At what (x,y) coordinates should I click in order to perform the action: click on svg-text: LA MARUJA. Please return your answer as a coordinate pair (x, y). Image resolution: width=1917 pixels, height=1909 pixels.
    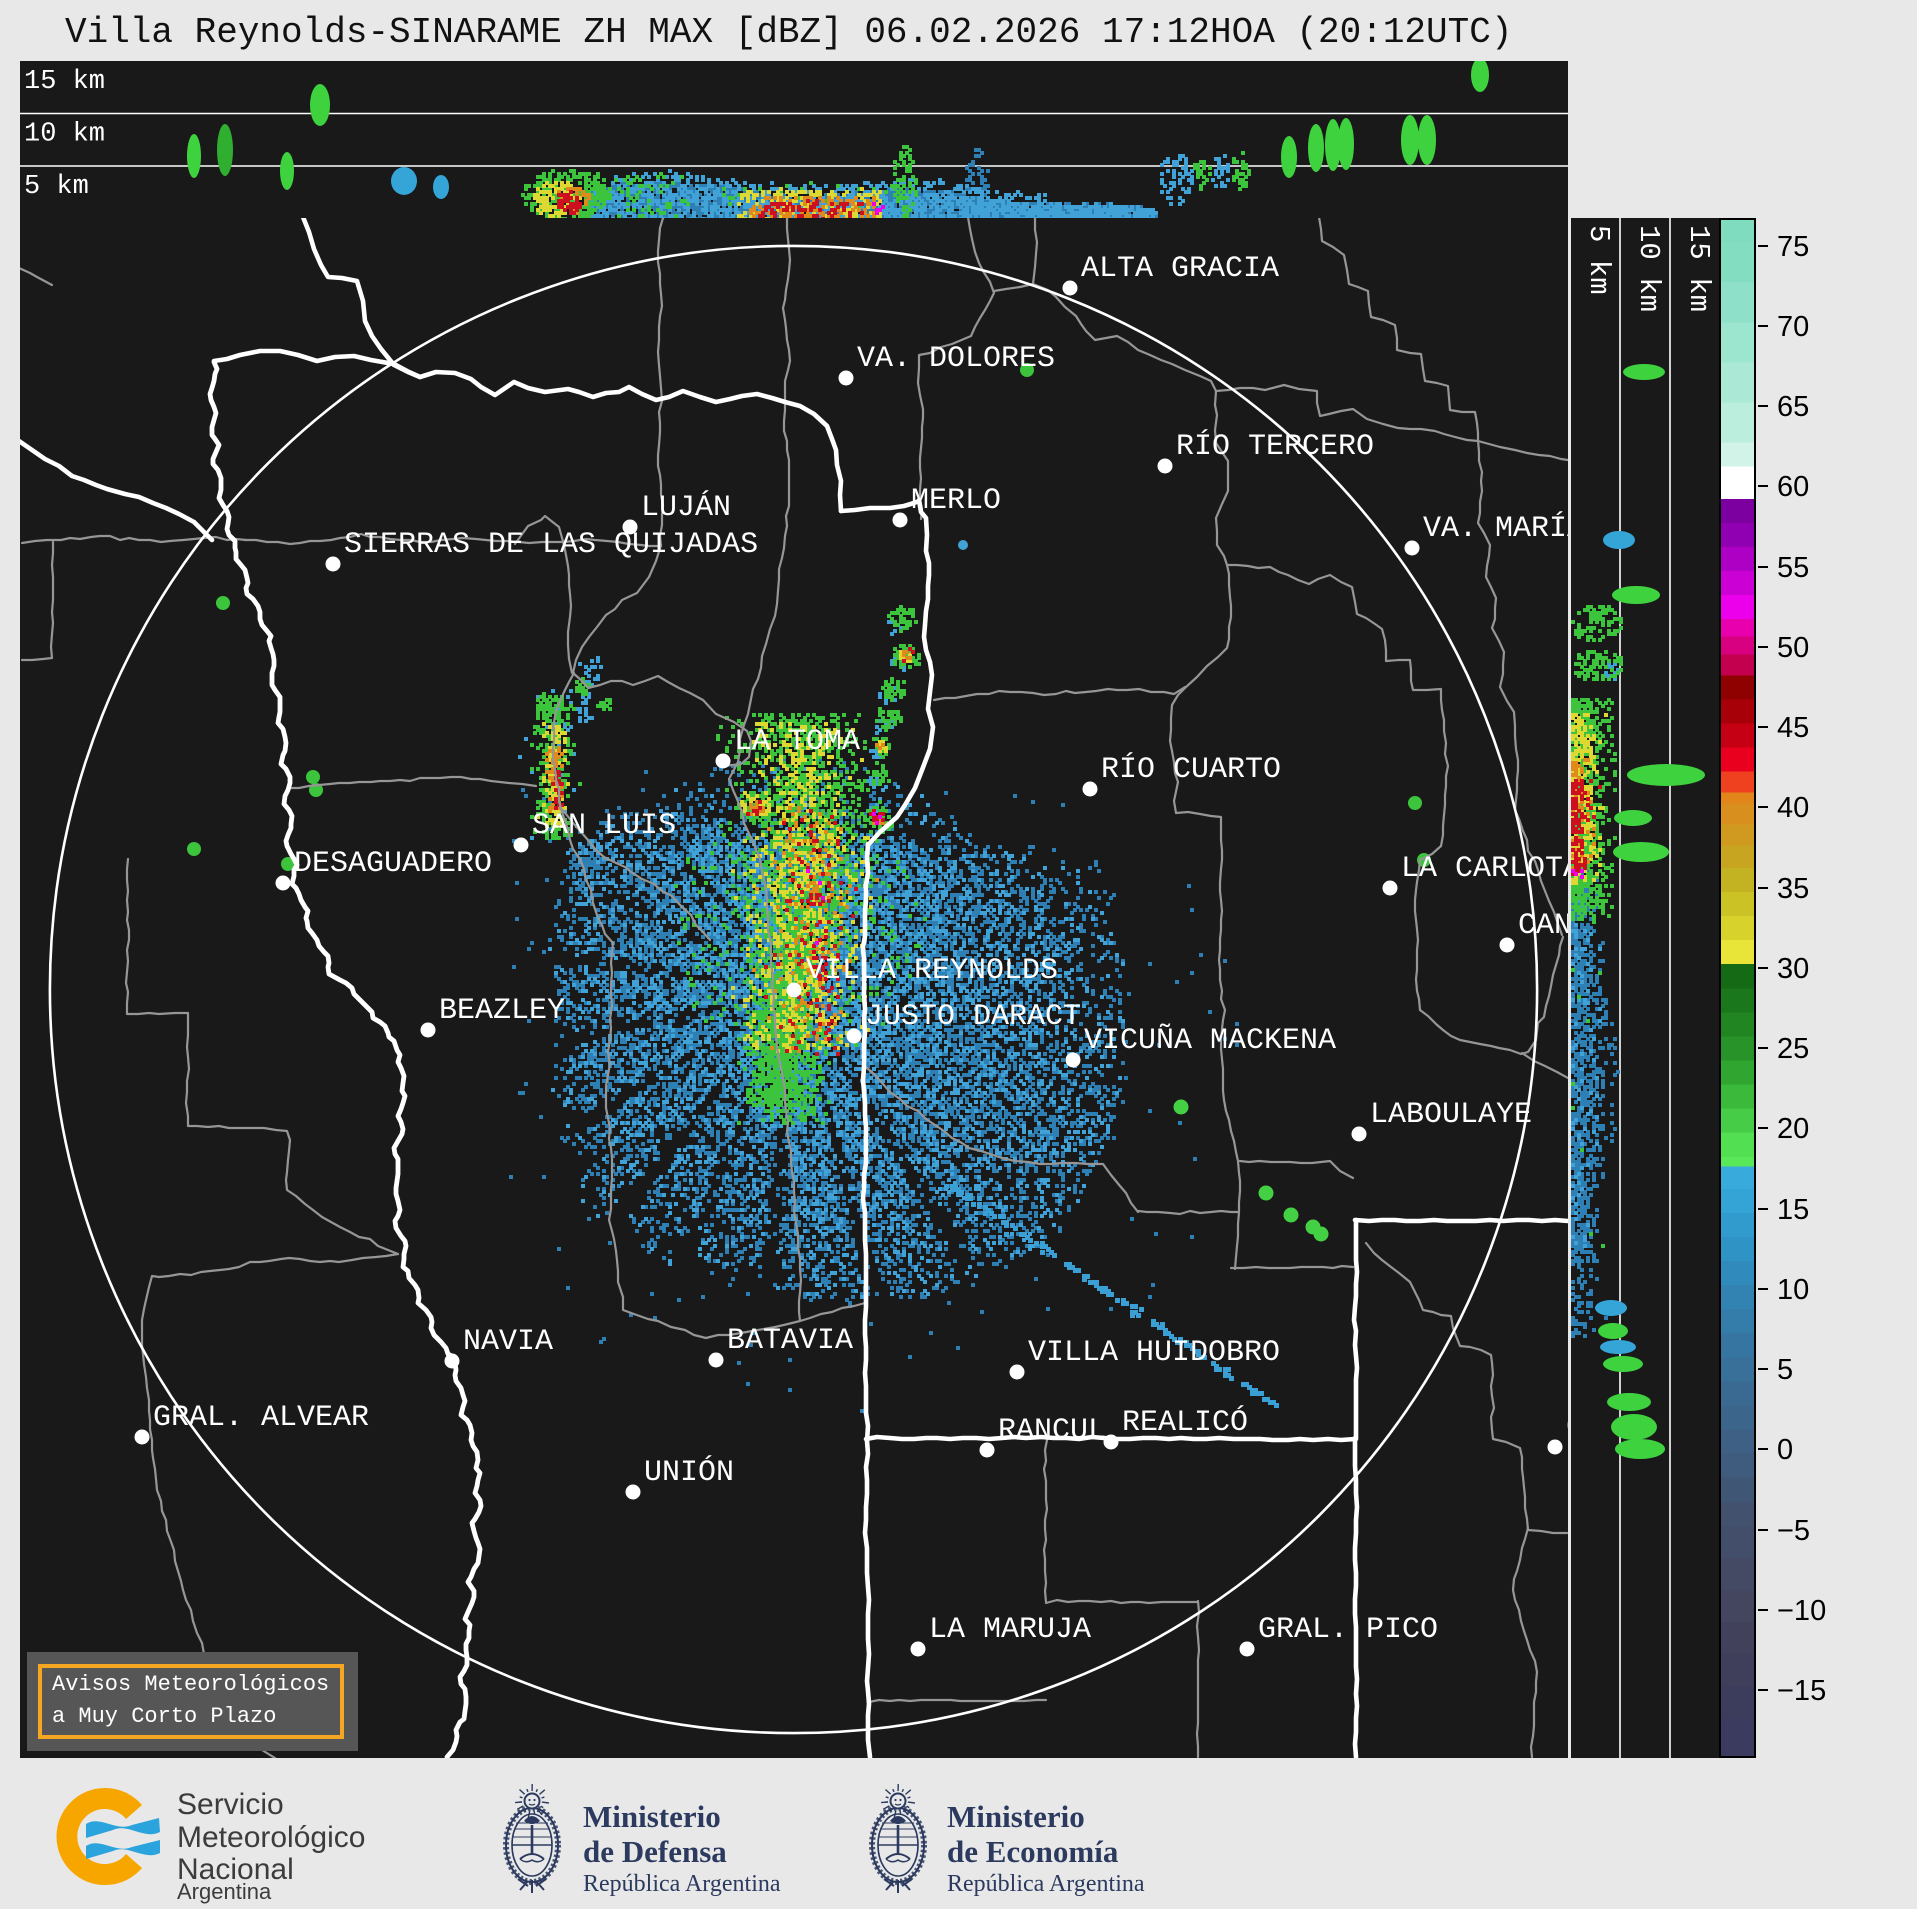
    Looking at the image, I should click on (1010, 1630).